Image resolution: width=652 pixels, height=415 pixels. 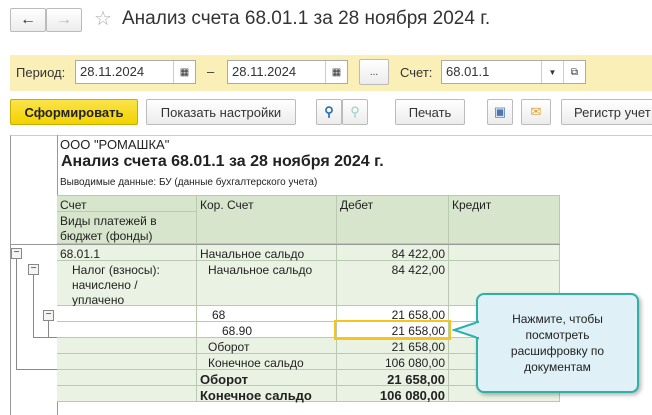 What do you see at coordinates (135, 72) in the screenshot?
I see `date-from-field: 28.11.2024 ▦` at bounding box center [135, 72].